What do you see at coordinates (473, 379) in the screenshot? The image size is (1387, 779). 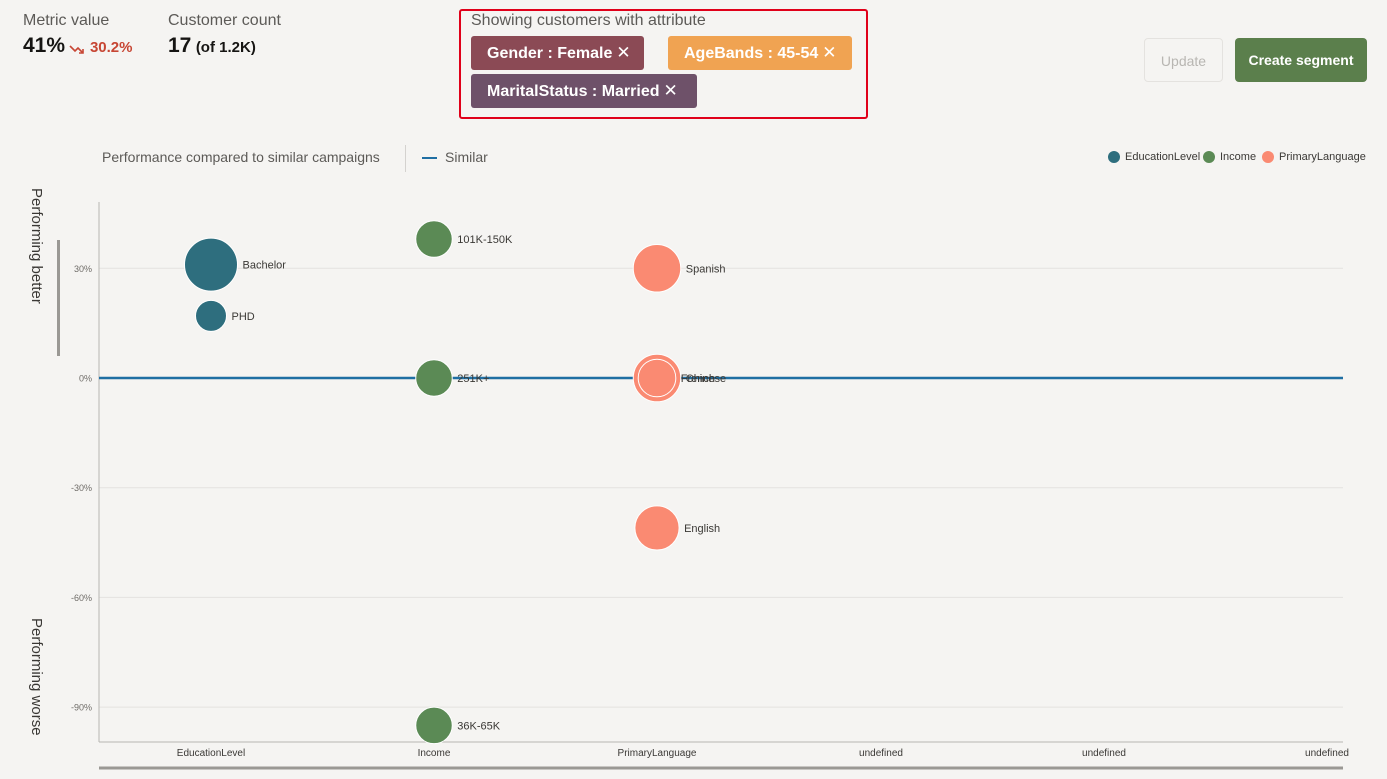 I see `bubble-label: 251K+` at bounding box center [473, 379].